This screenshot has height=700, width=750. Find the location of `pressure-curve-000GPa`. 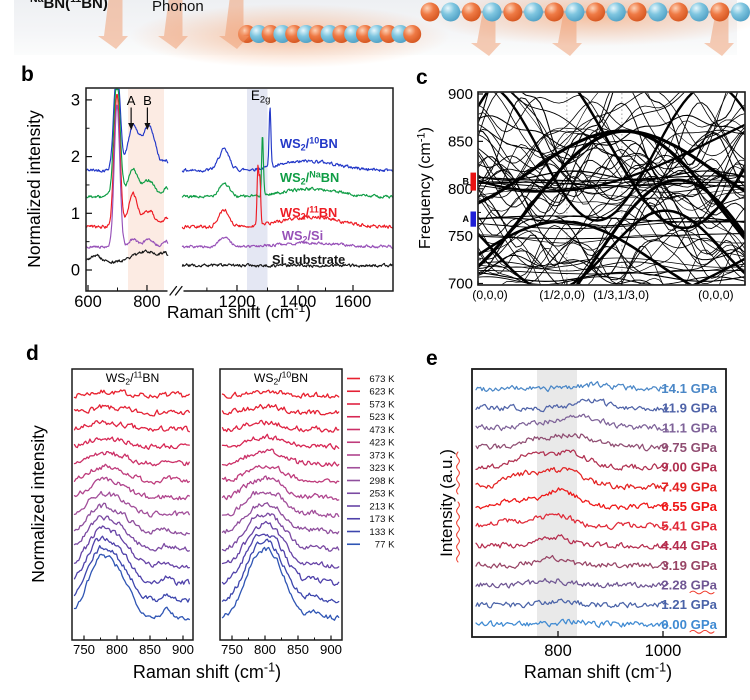

pressure-curve-000GPa is located at coordinates (572, 623).